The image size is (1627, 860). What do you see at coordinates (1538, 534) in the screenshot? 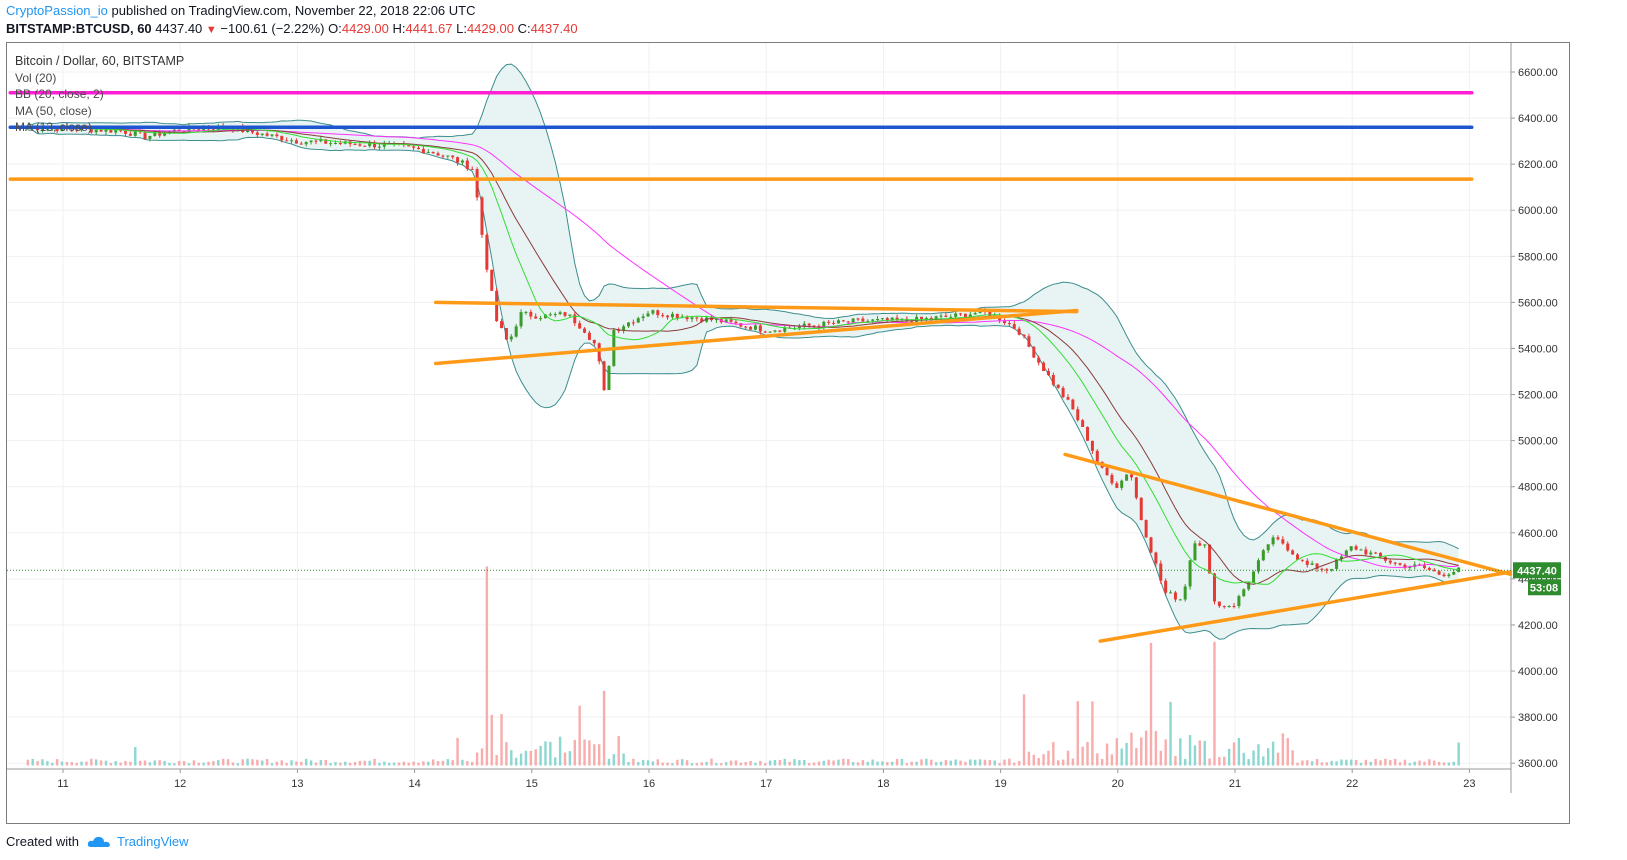
I see `price-tick-label: 4600.00` at bounding box center [1538, 534].